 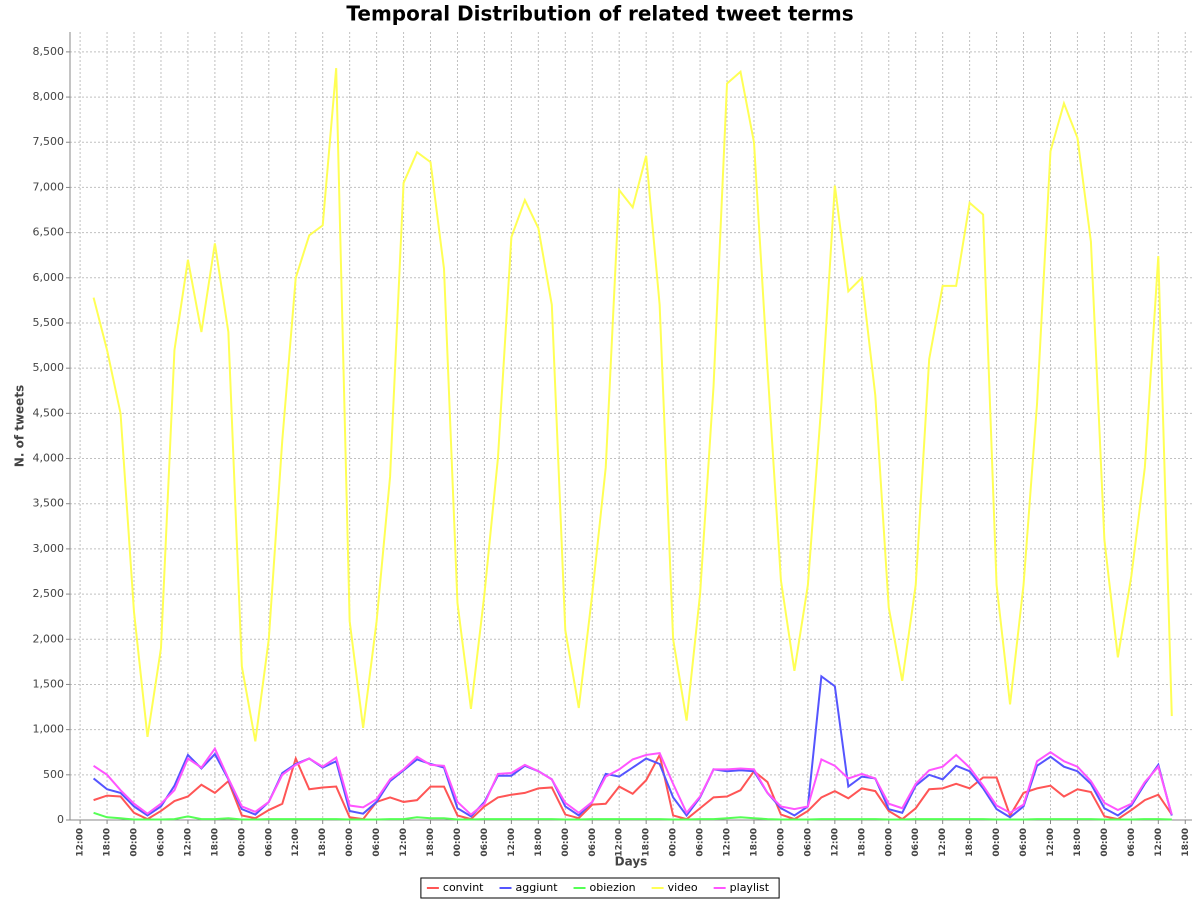 What do you see at coordinates (683, 887) in the screenshot?
I see `legend-label: video` at bounding box center [683, 887].